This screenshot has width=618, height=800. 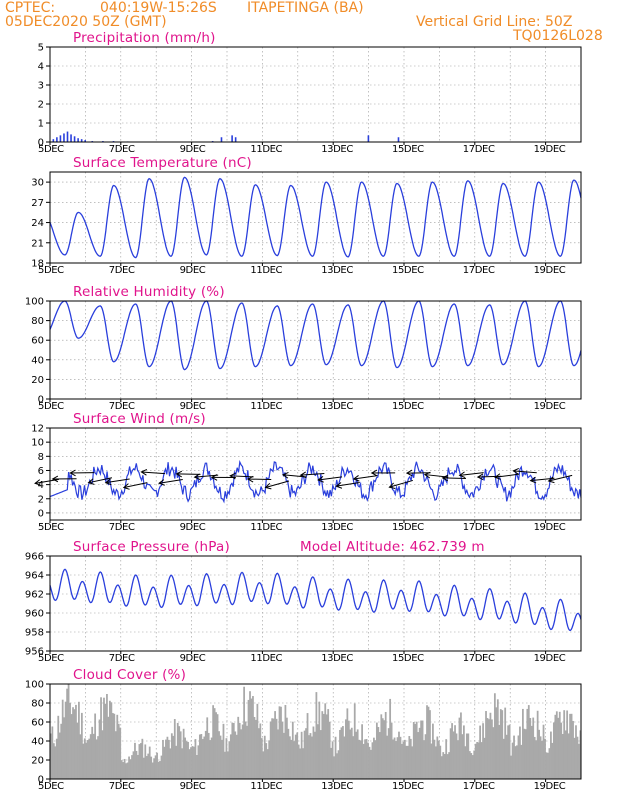 I want to click on header-station: ITAPETINGA (BA), so click(x=305, y=8).